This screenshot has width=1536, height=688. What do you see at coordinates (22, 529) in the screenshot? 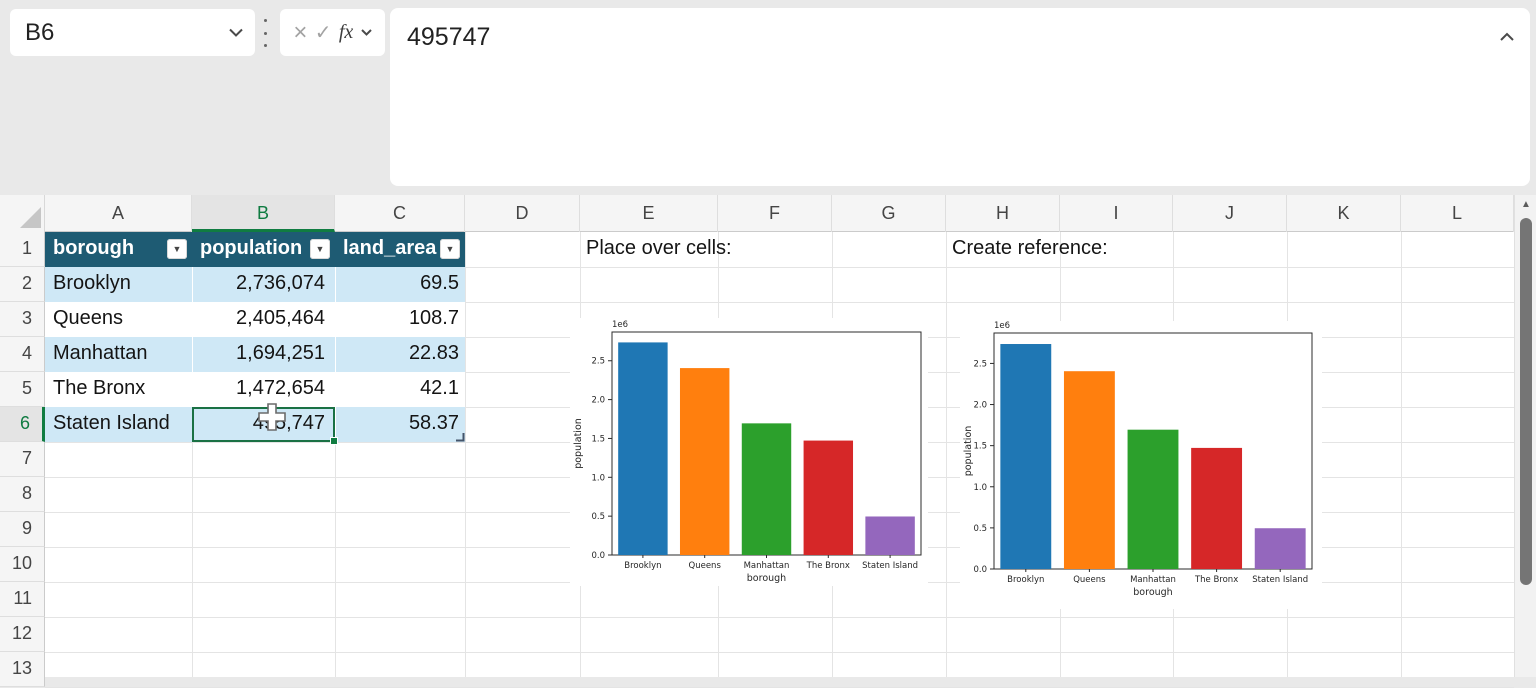
I see `row-header-9: 9` at bounding box center [22, 529].